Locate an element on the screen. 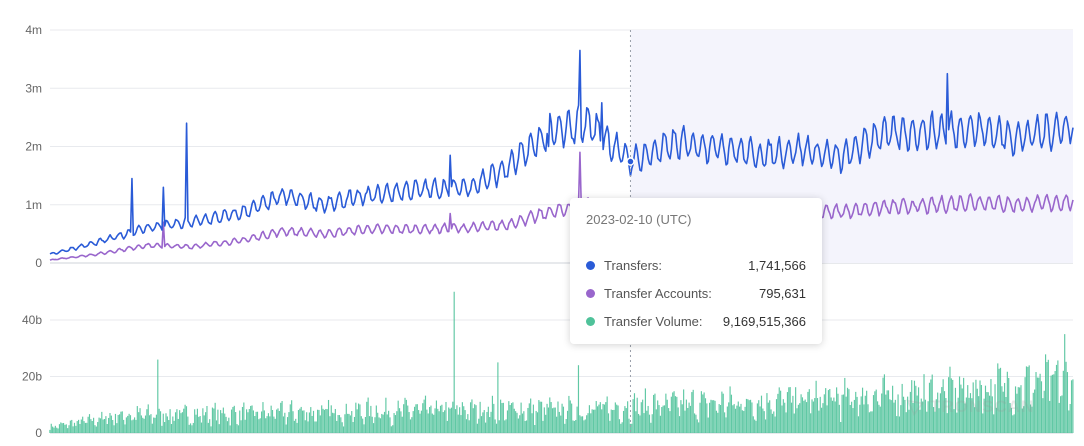 The image size is (1084, 446). tooltip-row-value: 1,741,566 is located at coordinates (777, 265).